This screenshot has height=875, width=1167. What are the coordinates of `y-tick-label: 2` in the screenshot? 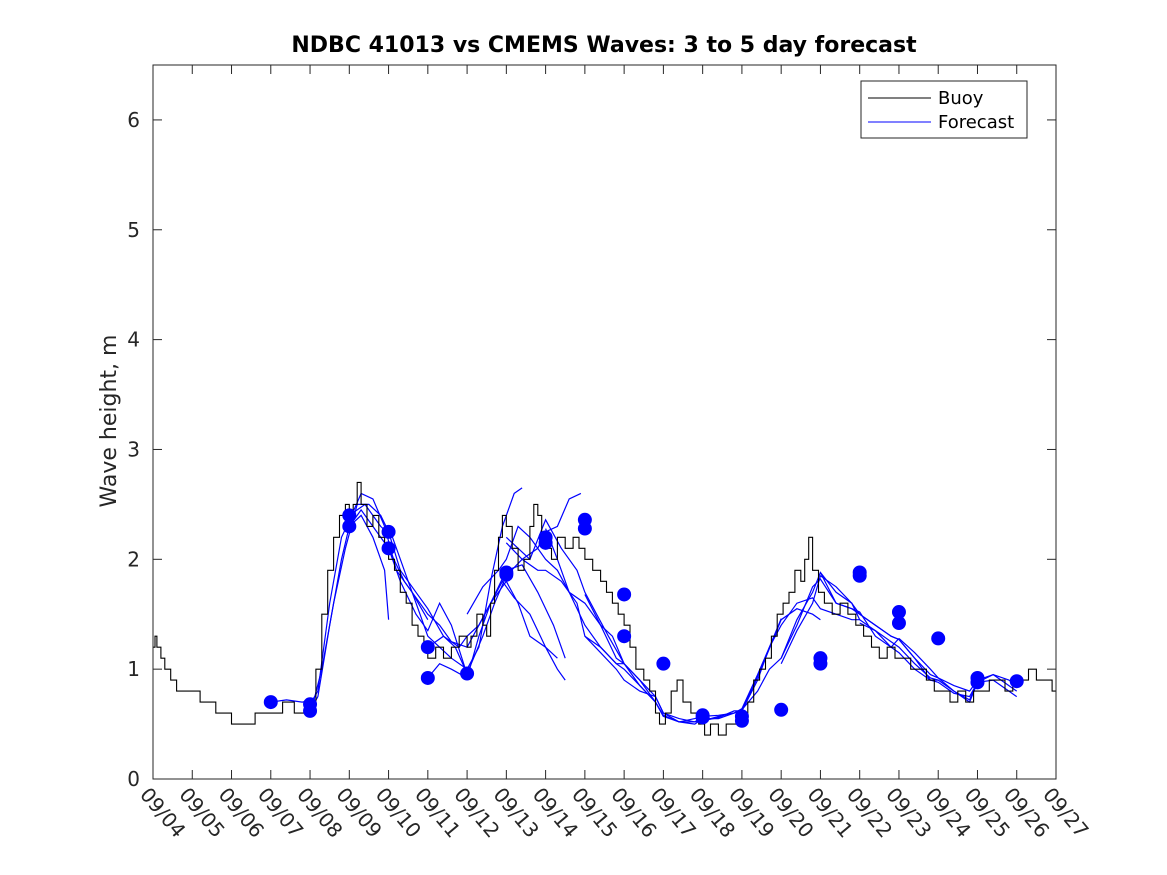 It's located at (133, 559).